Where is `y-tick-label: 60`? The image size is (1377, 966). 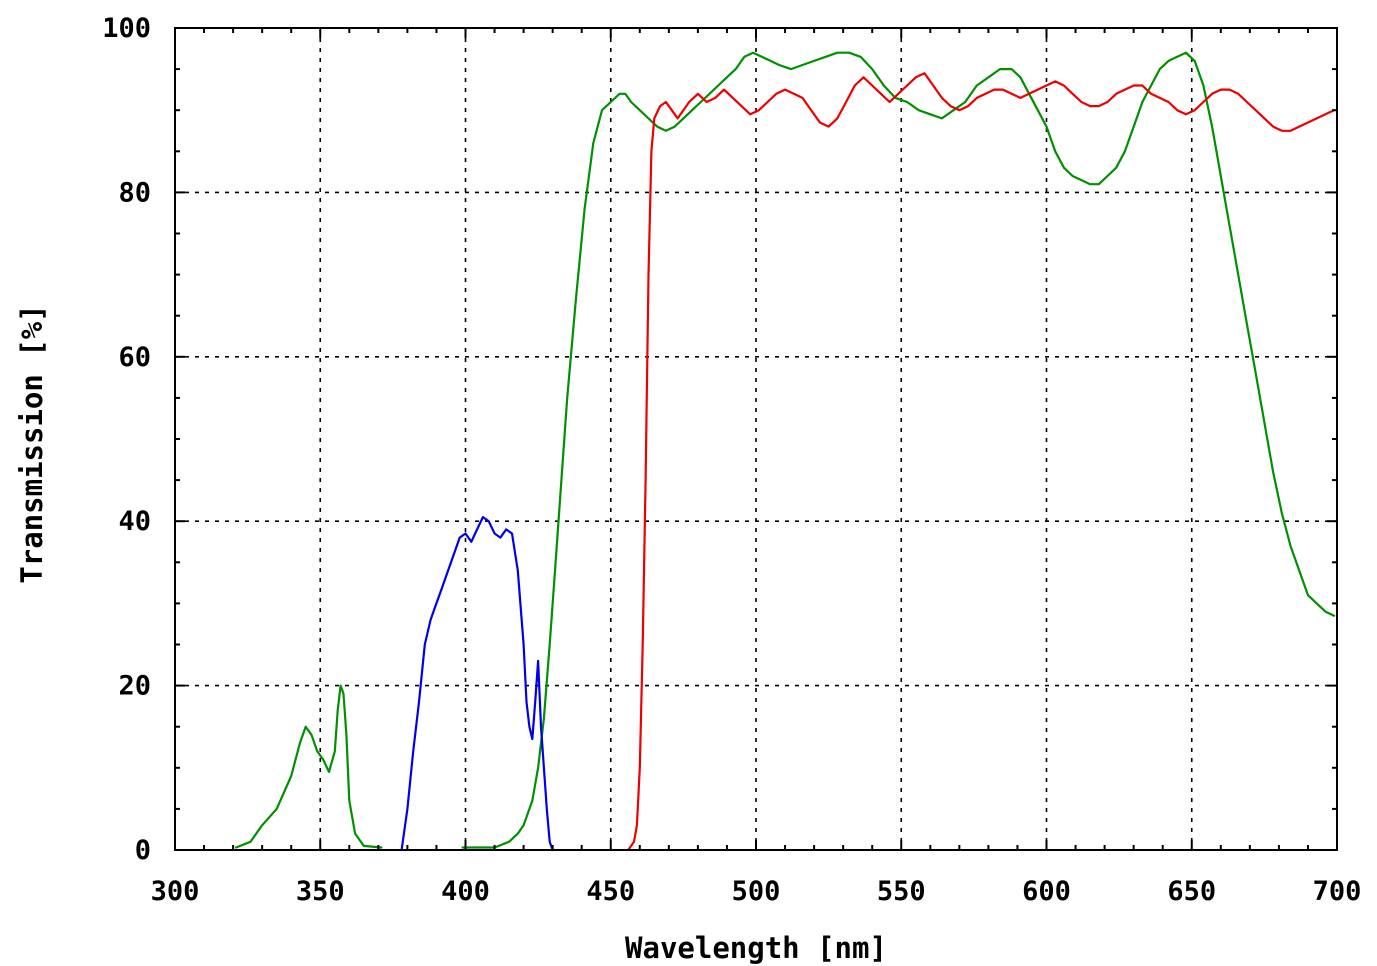 y-tick-label: 60 is located at coordinates (134, 357).